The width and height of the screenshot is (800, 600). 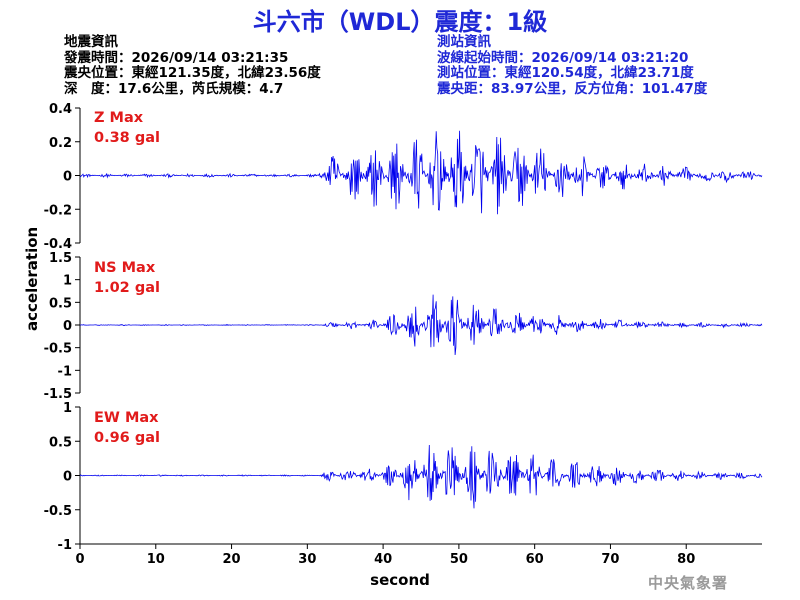 I want to click on z-max-label: Z Max 0.38 gal, so click(x=127, y=128).